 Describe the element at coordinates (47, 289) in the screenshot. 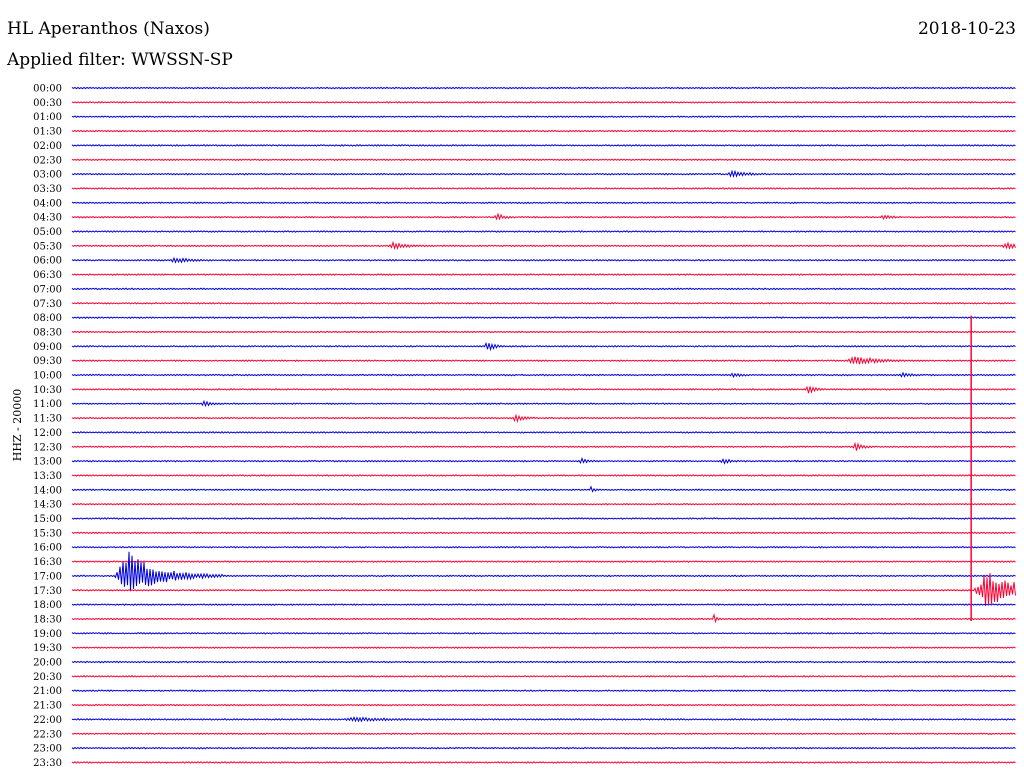

I see `row-time-label: 07:00` at that location.